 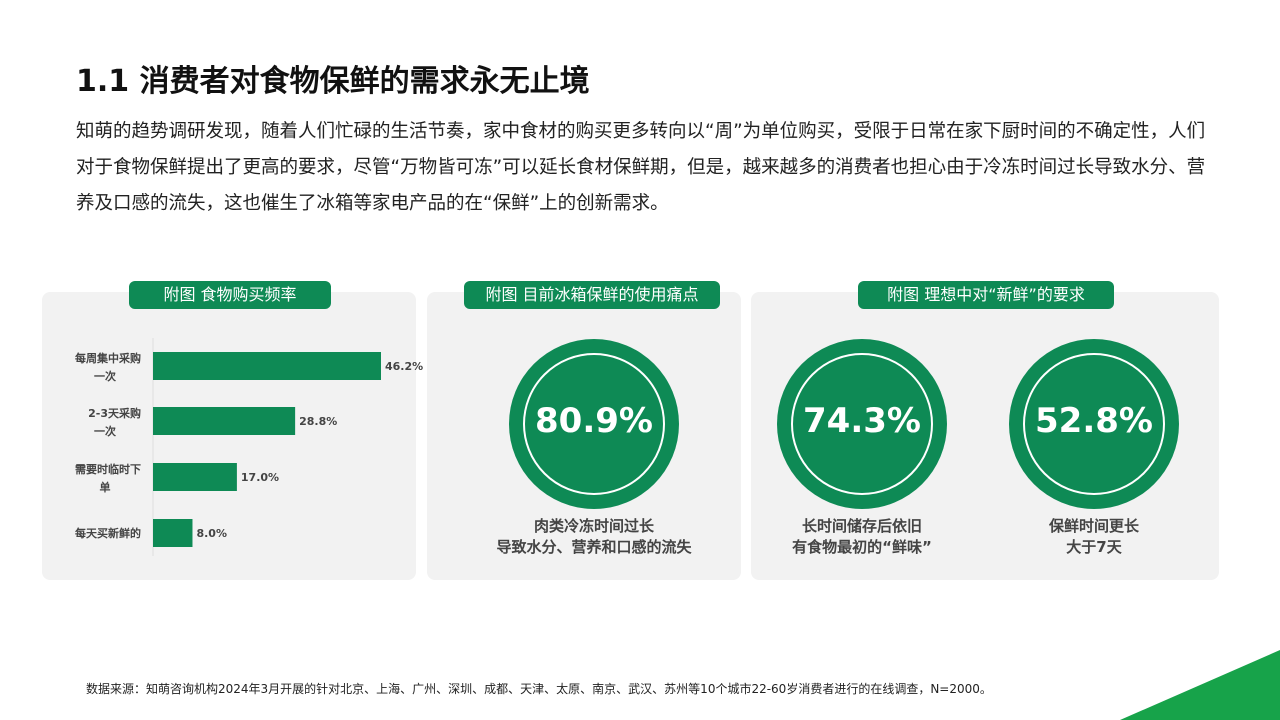 I want to click on stat-circle: 80.9%, so click(x=594, y=424).